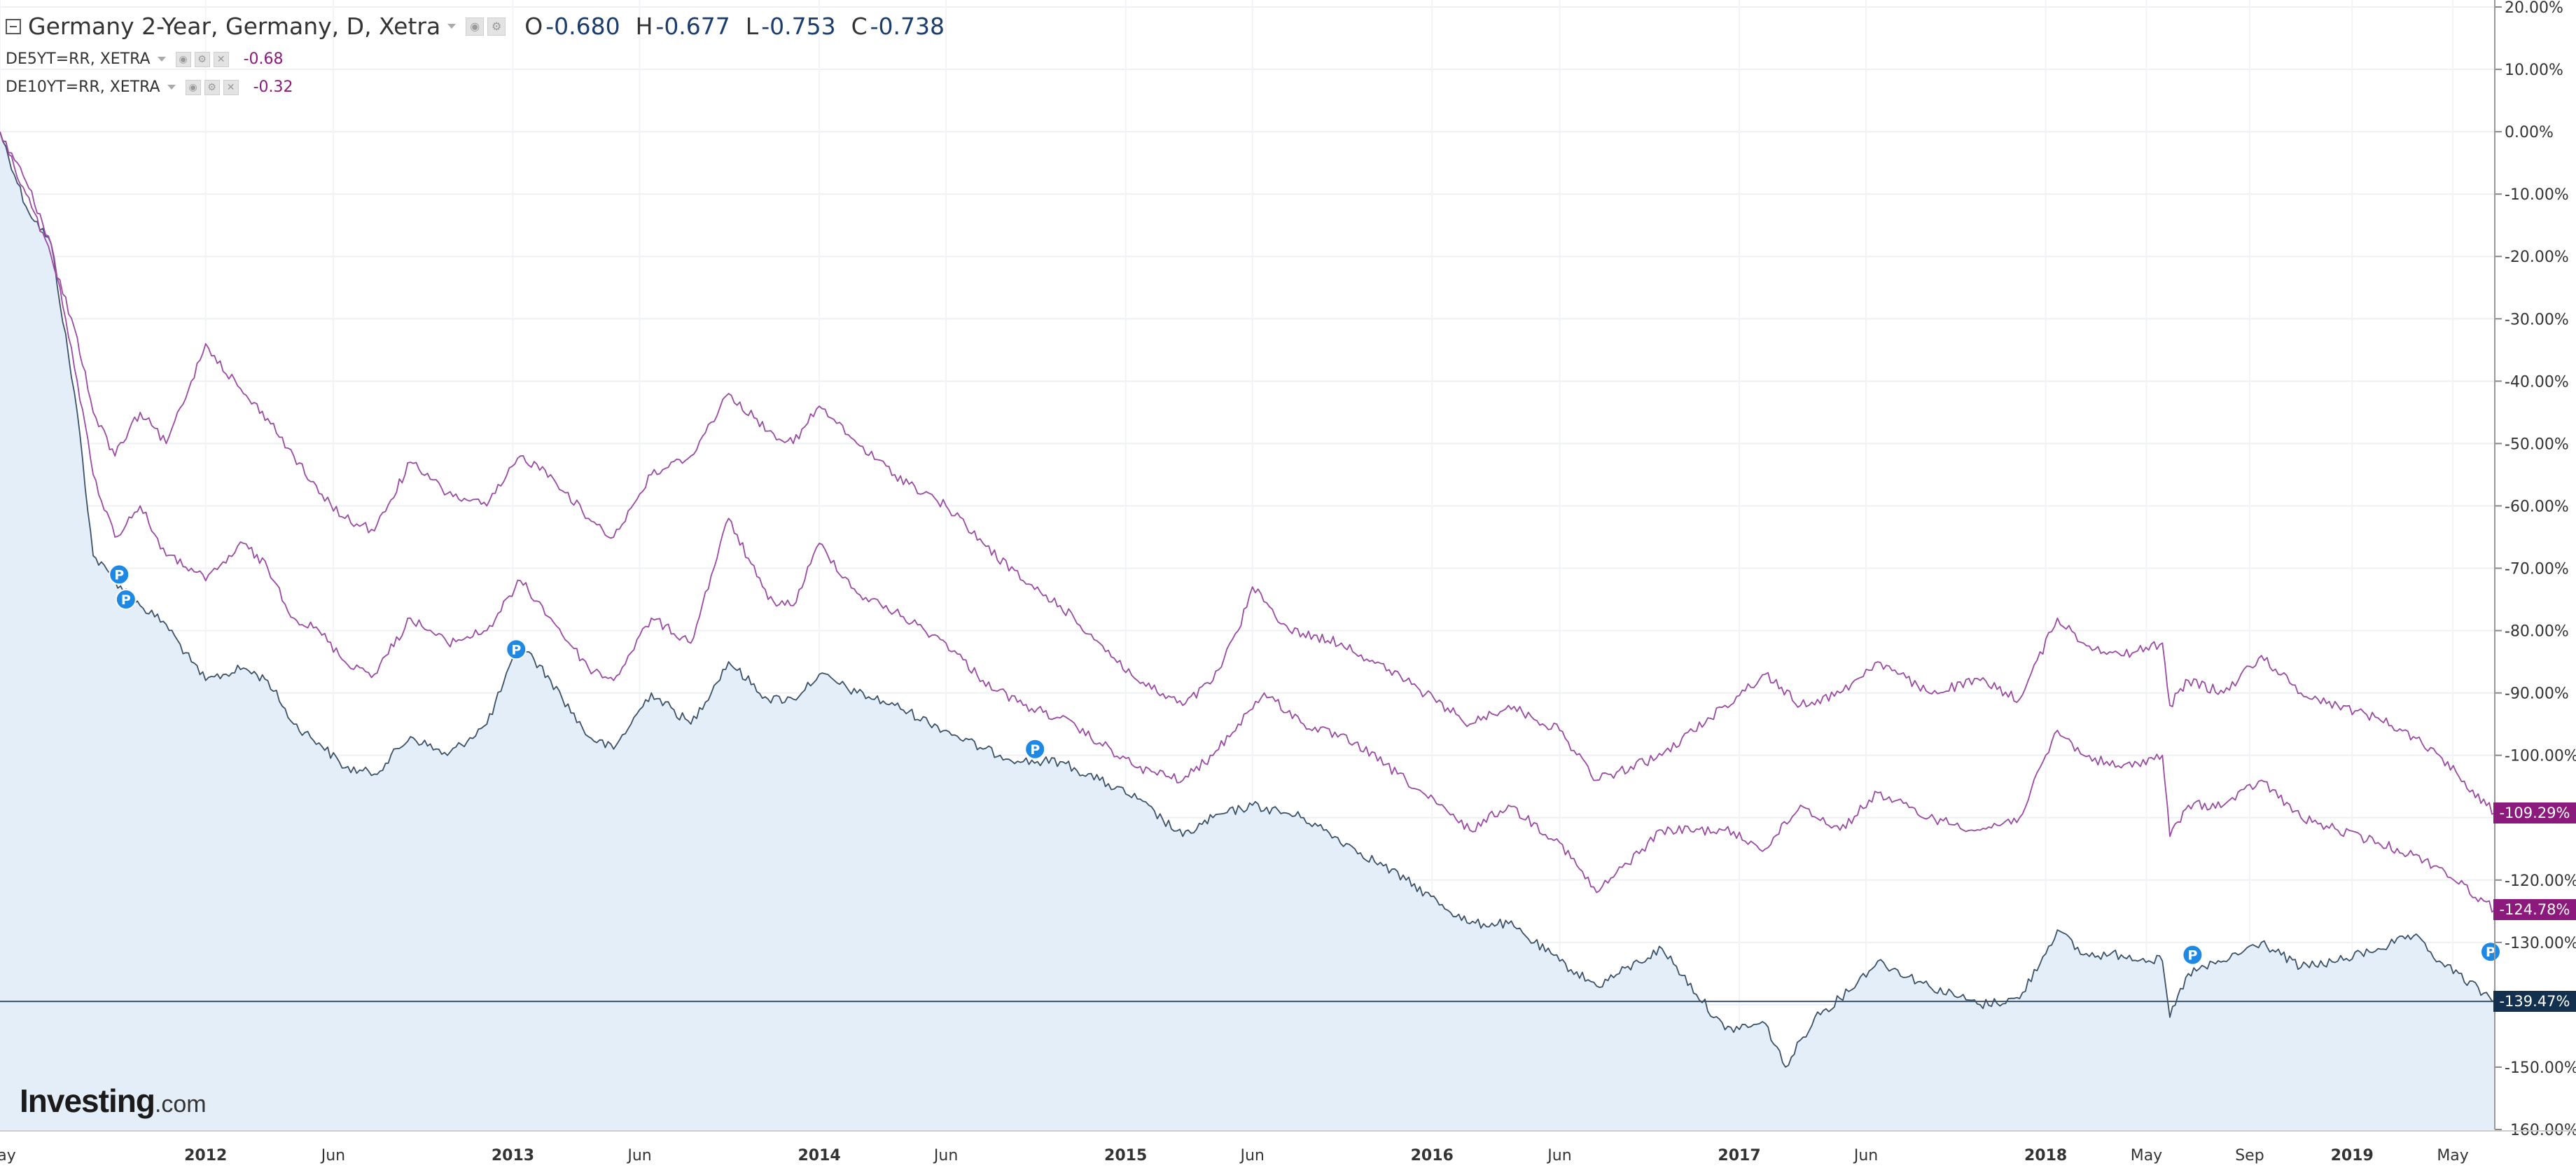 Image resolution: width=2576 pixels, height=1168 pixels. Describe the element at coordinates (2249, 1155) in the screenshot. I see `x-tick-label: Sep` at that location.